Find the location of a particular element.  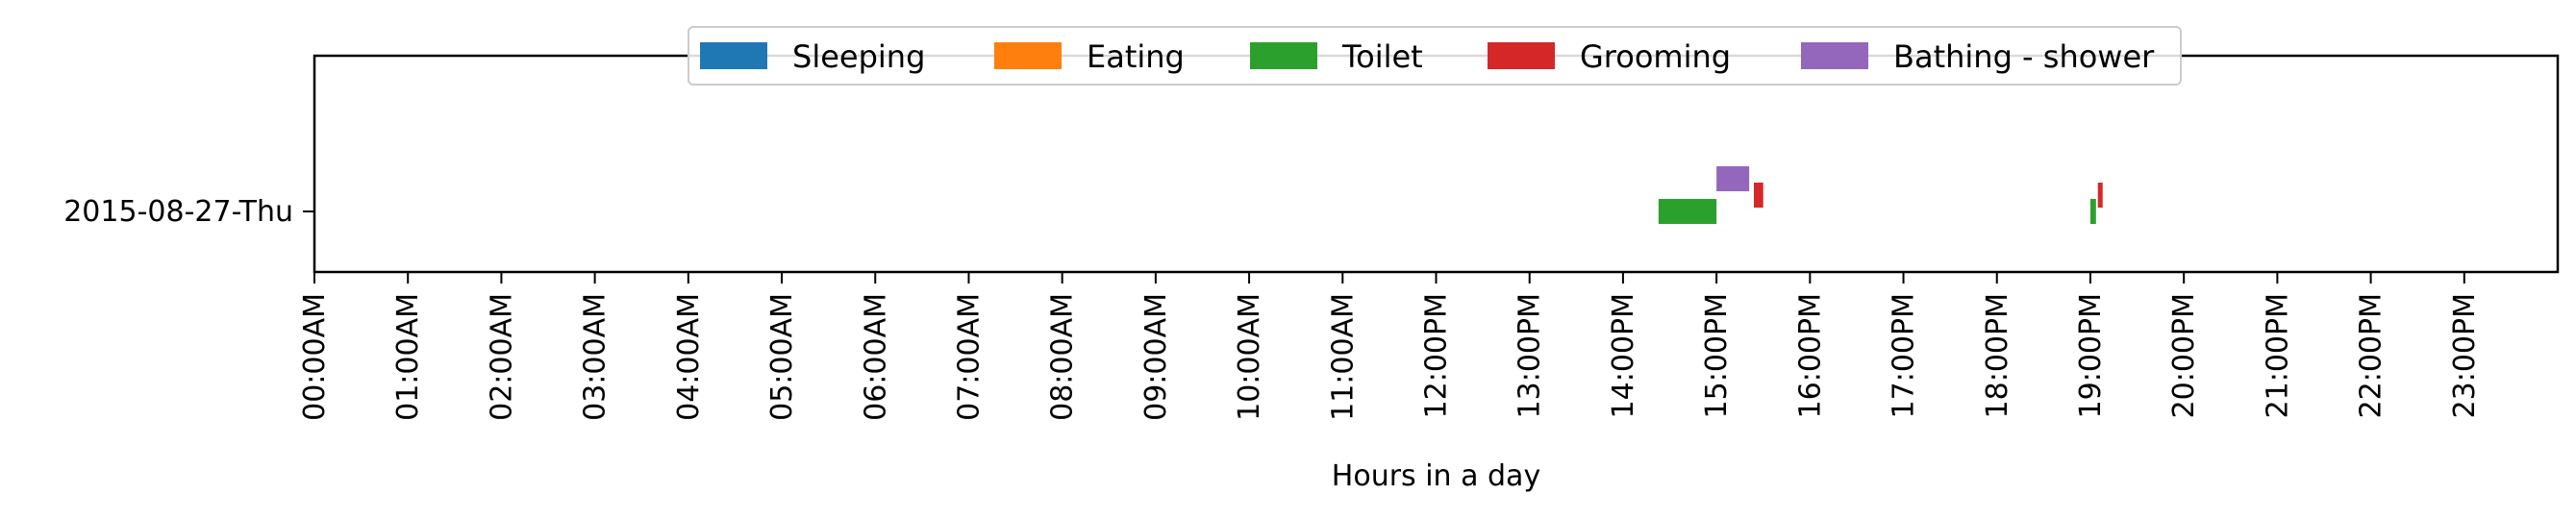

legend-label: Sleeping is located at coordinates (858, 56).